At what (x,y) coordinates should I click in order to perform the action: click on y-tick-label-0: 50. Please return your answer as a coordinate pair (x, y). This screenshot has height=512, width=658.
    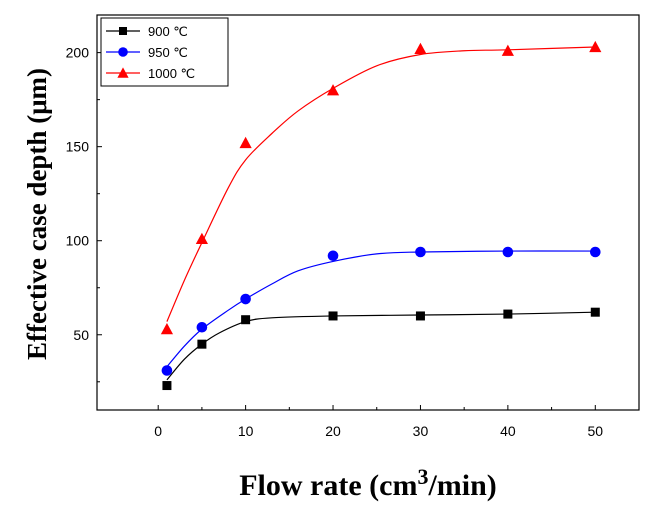
    Looking at the image, I should click on (81, 335).